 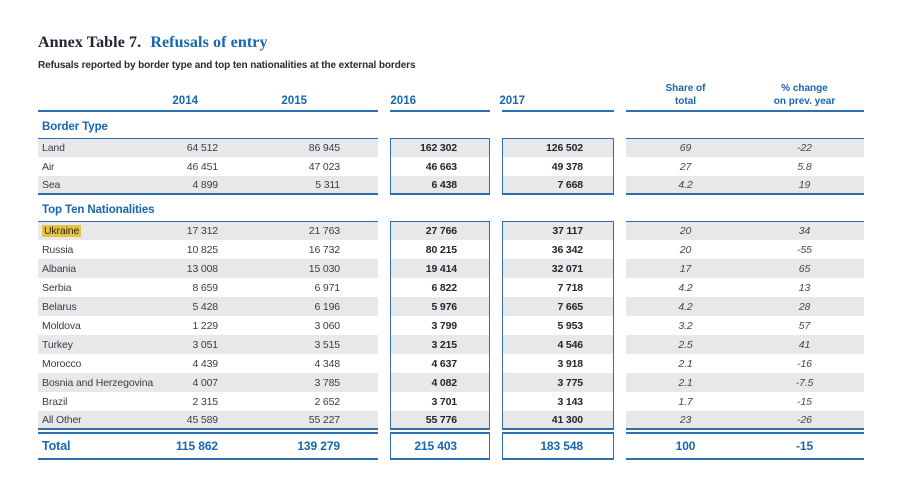 What do you see at coordinates (98, 344) in the screenshot?
I see `row-label-cell: Turkey` at bounding box center [98, 344].